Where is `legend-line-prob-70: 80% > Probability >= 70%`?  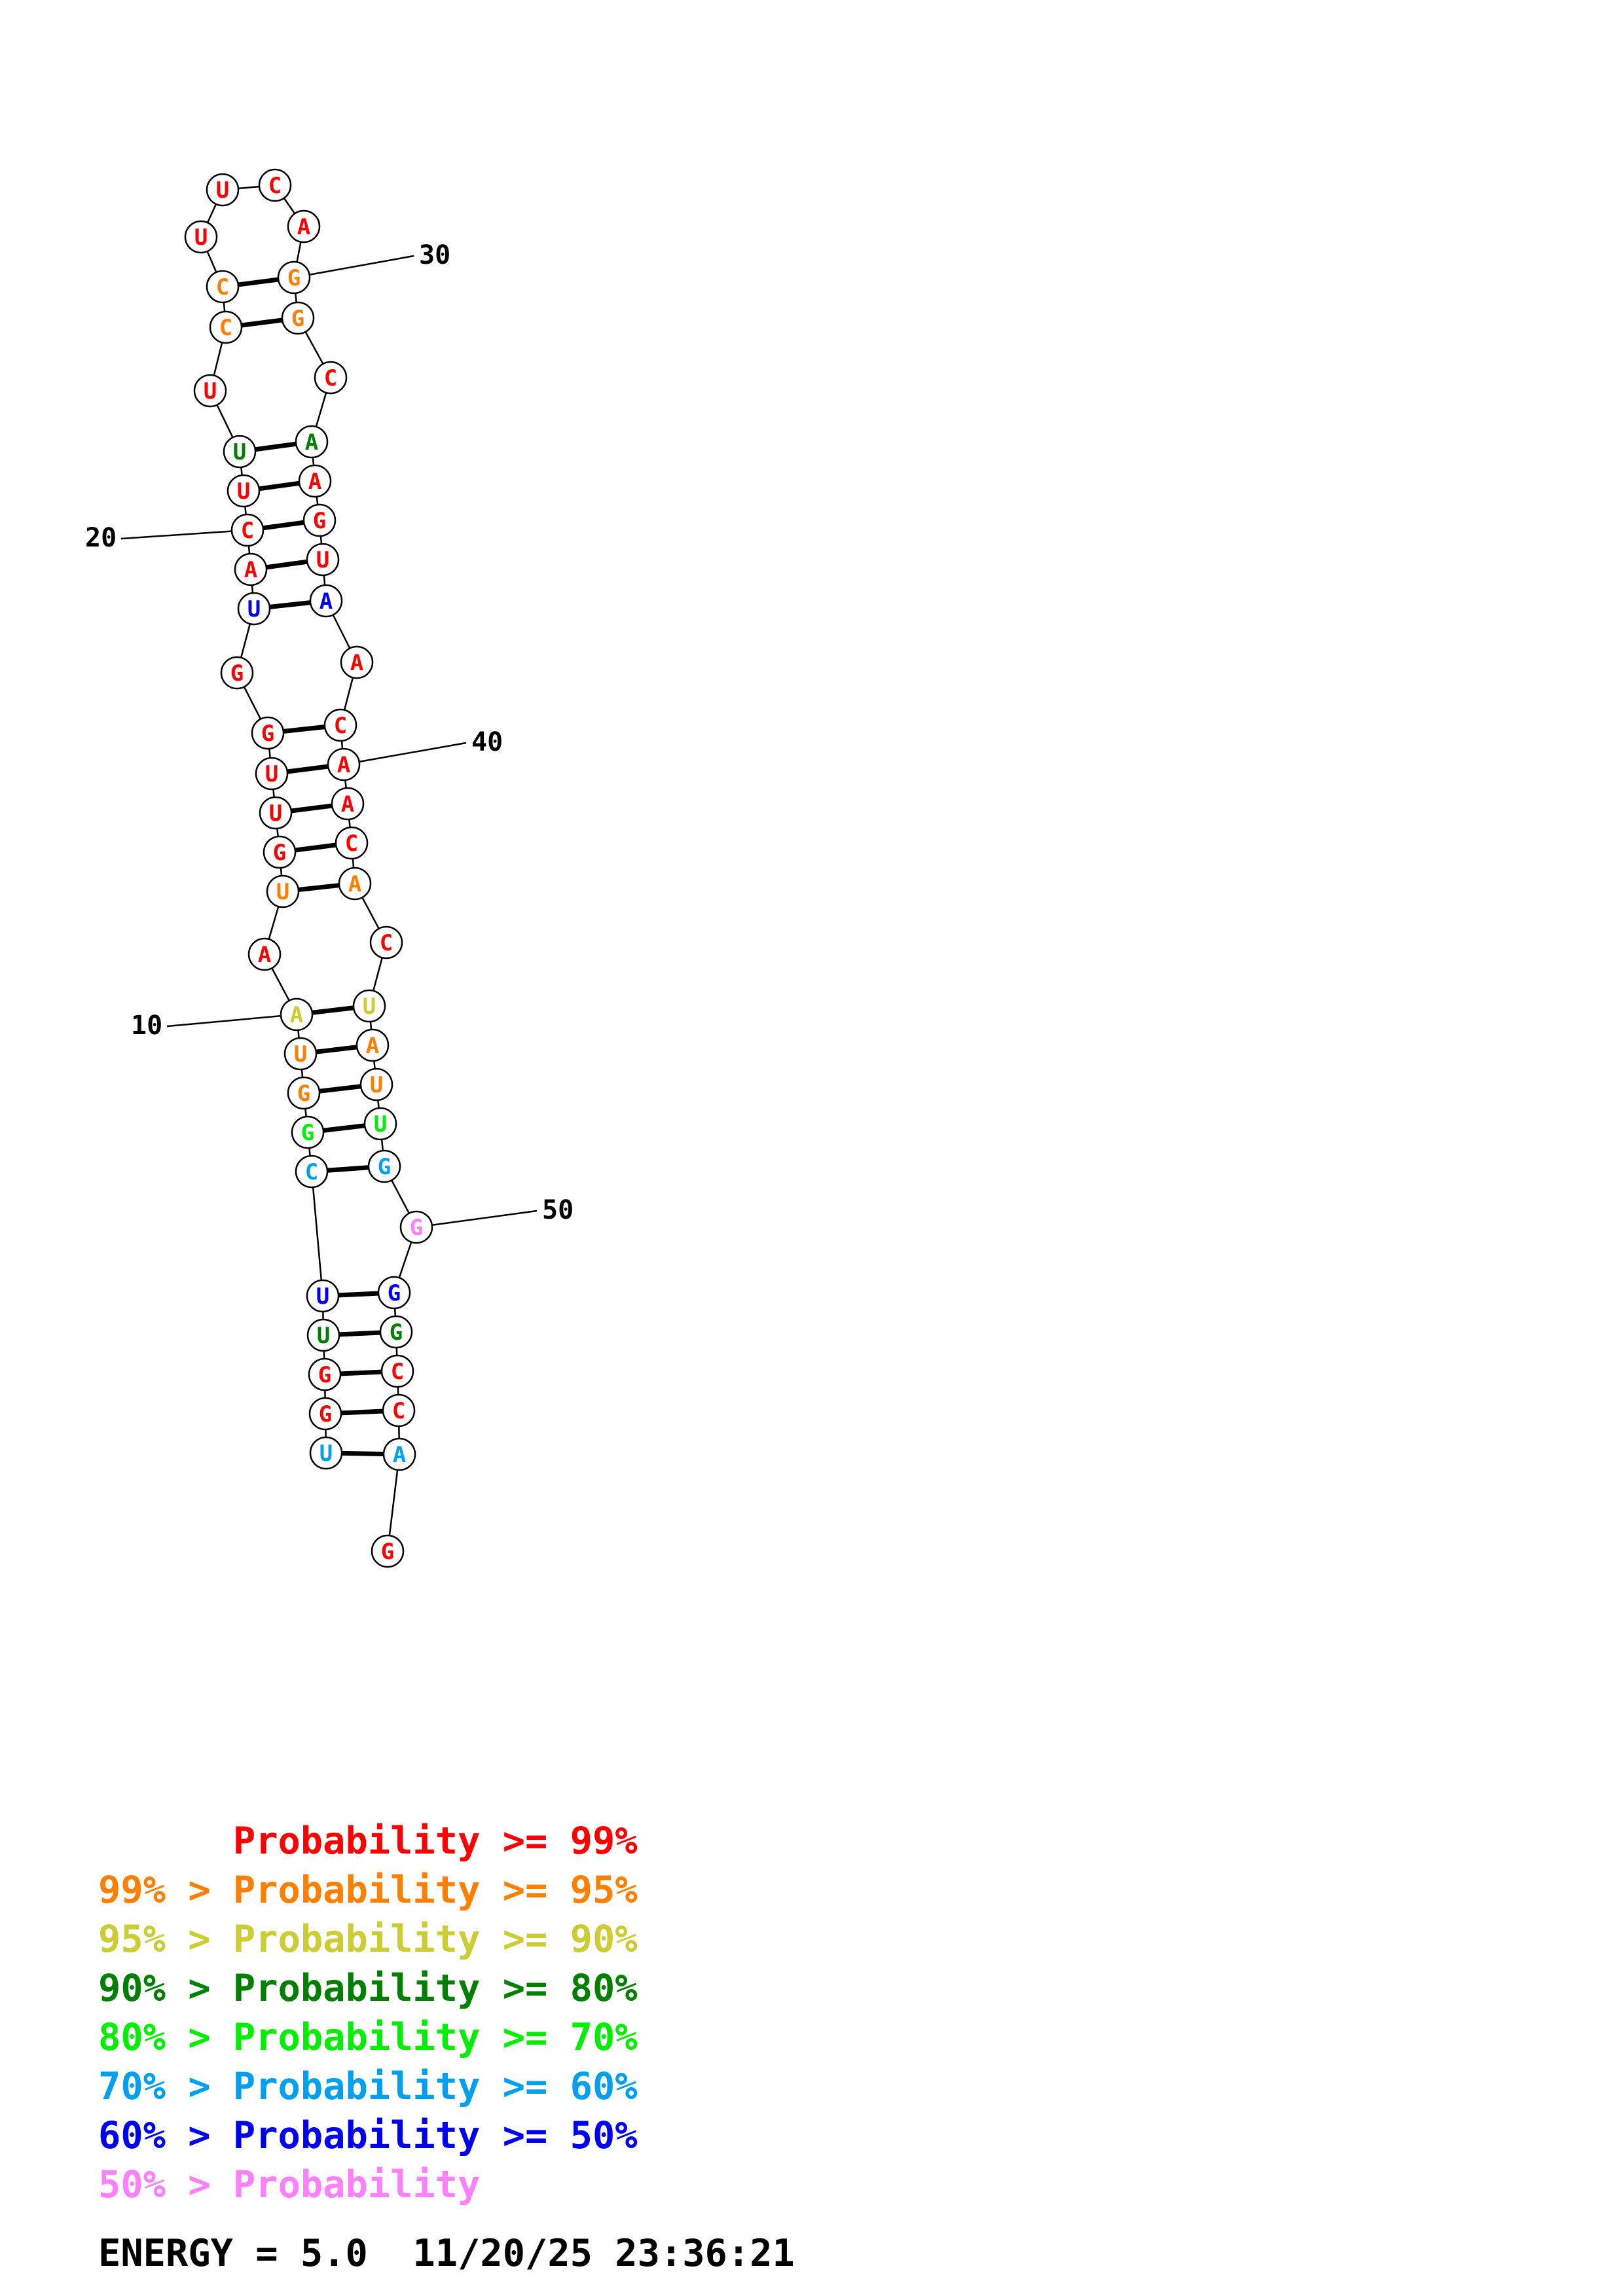 legend-line-prob-70: 80% > Probability >= 70% is located at coordinates (368, 2037).